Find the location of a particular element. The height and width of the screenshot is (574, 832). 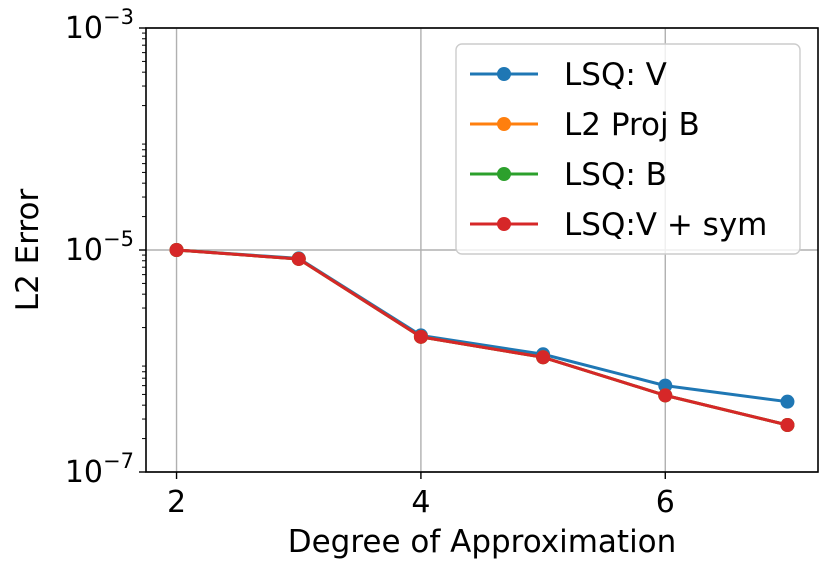

x-axis: 2 4 6 is located at coordinates (421, 496).